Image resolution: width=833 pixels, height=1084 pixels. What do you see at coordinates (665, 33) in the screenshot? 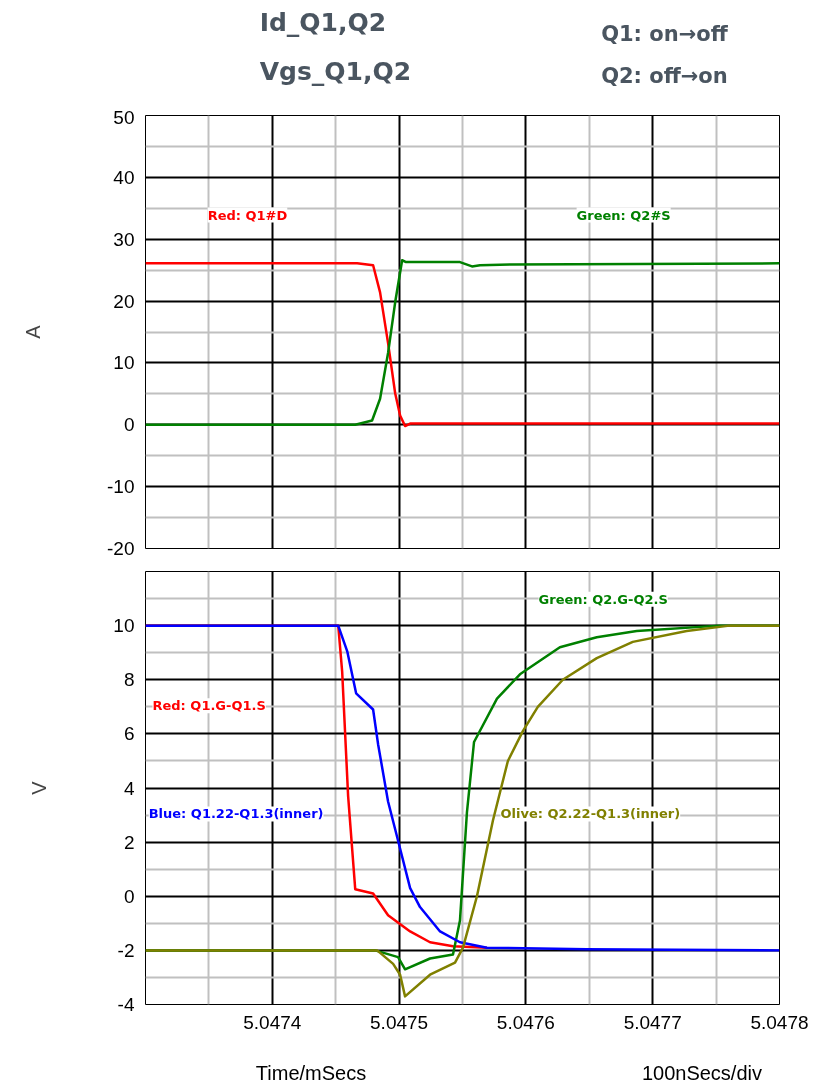
I see `text: Q1: on→off` at bounding box center [665, 33].